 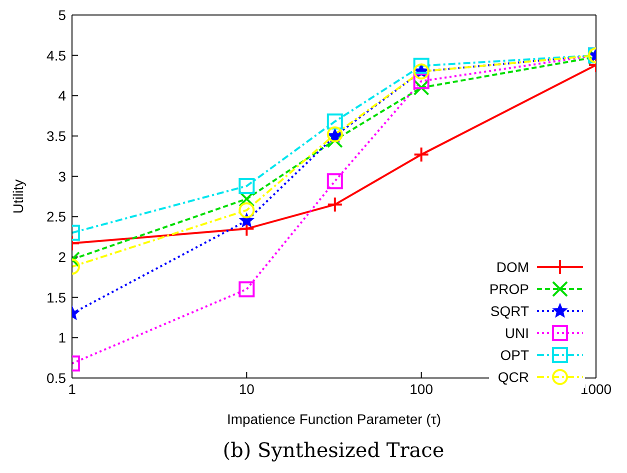 What do you see at coordinates (334, 450) in the screenshot?
I see `text: (b) Synthesized Trace` at bounding box center [334, 450].